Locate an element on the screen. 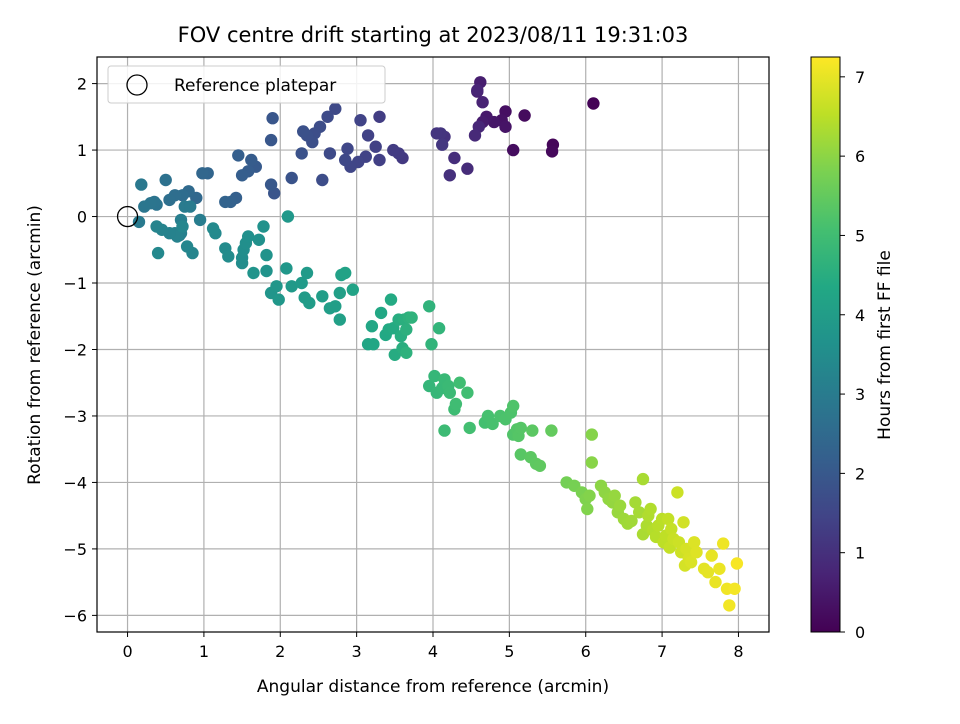 This screenshot has width=960, height=724. colorbar-tick-label: 1 is located at coordinates (860, 553).